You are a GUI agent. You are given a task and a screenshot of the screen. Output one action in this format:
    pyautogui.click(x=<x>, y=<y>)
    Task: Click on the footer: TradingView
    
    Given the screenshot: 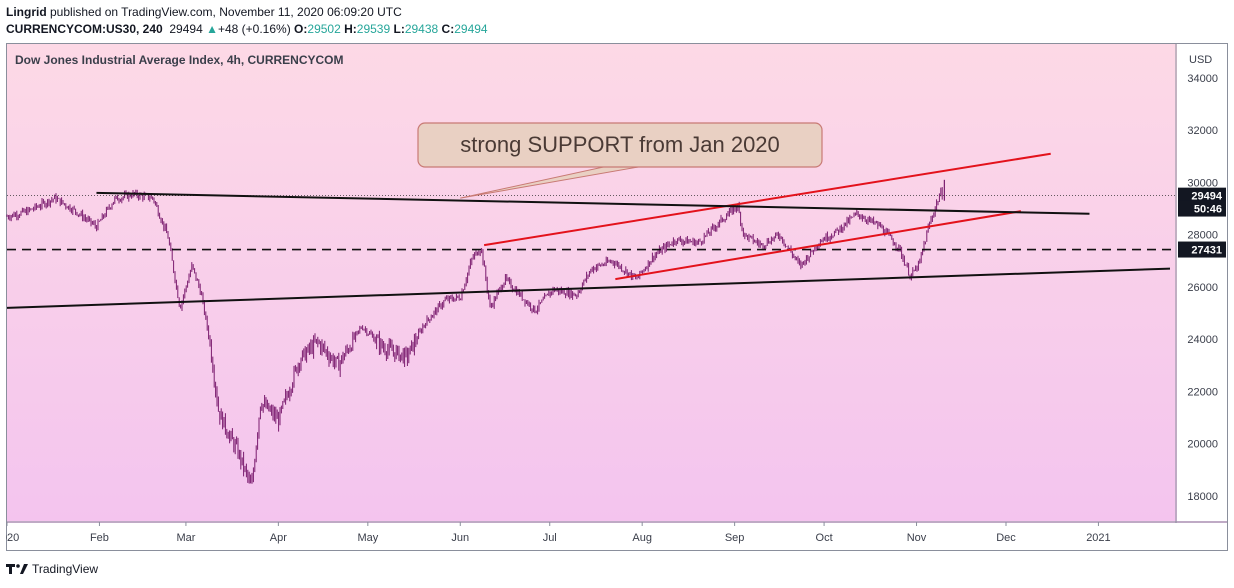 What is the action you would take?
    pyautogui.click(x=52, y=569)
    